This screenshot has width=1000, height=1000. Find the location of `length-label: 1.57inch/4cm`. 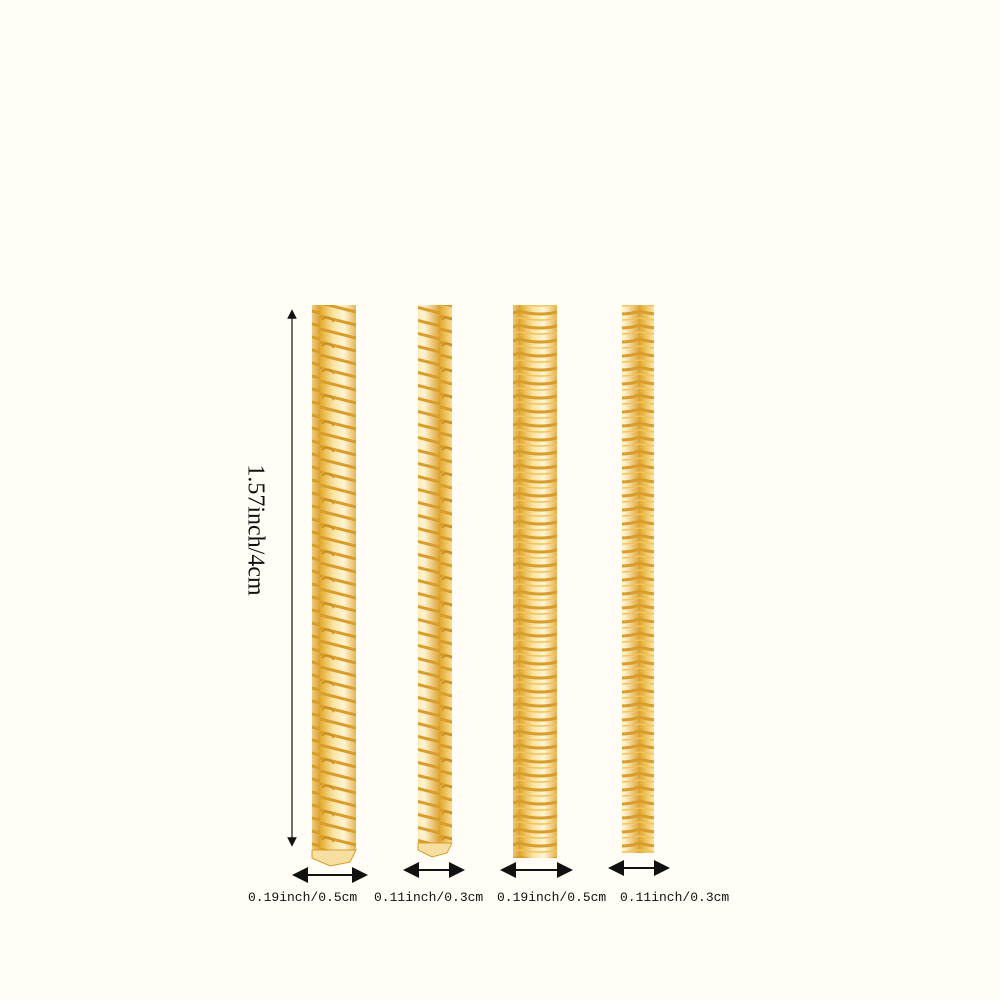

length-label: 1.57inch/4cm is located at coordinates (255, 530).